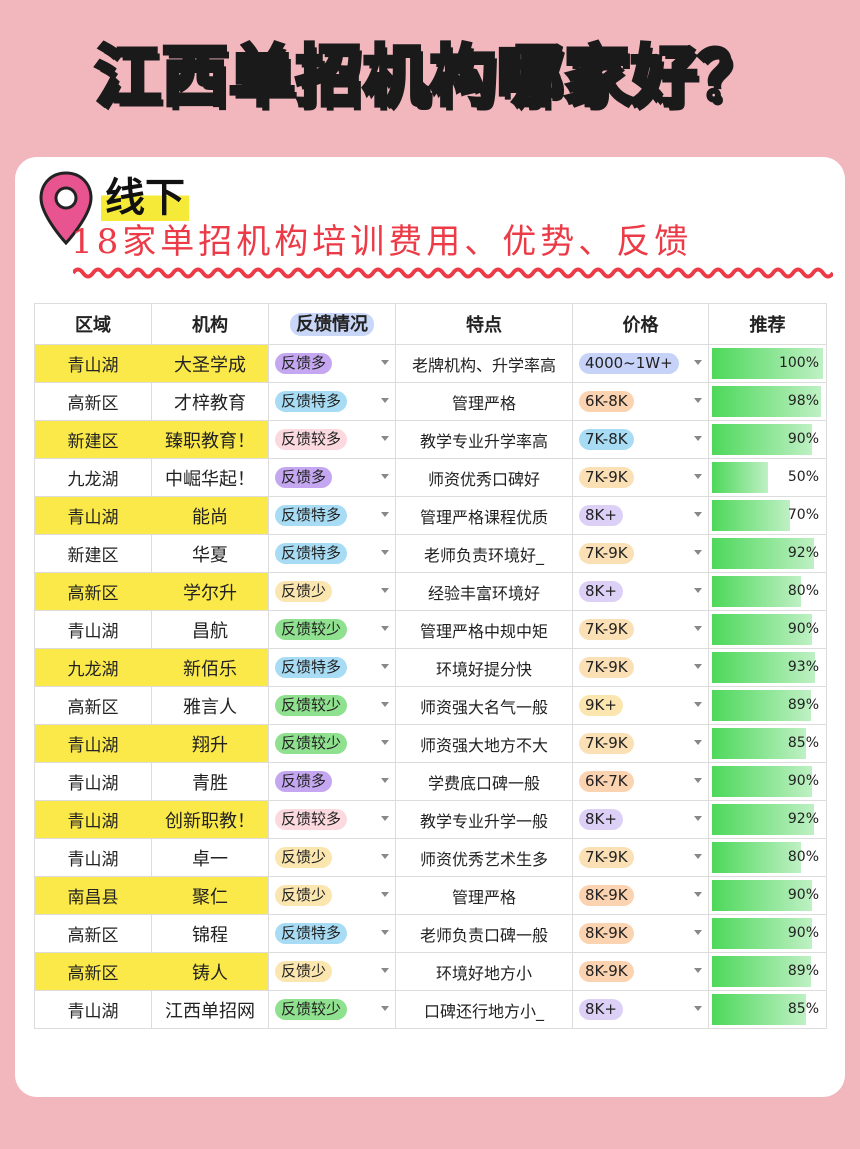  What do you see at coordinates (332, 324) in the screenshot?
I see `header-feedback: 反馈情况` at bounding box center [332, 324].